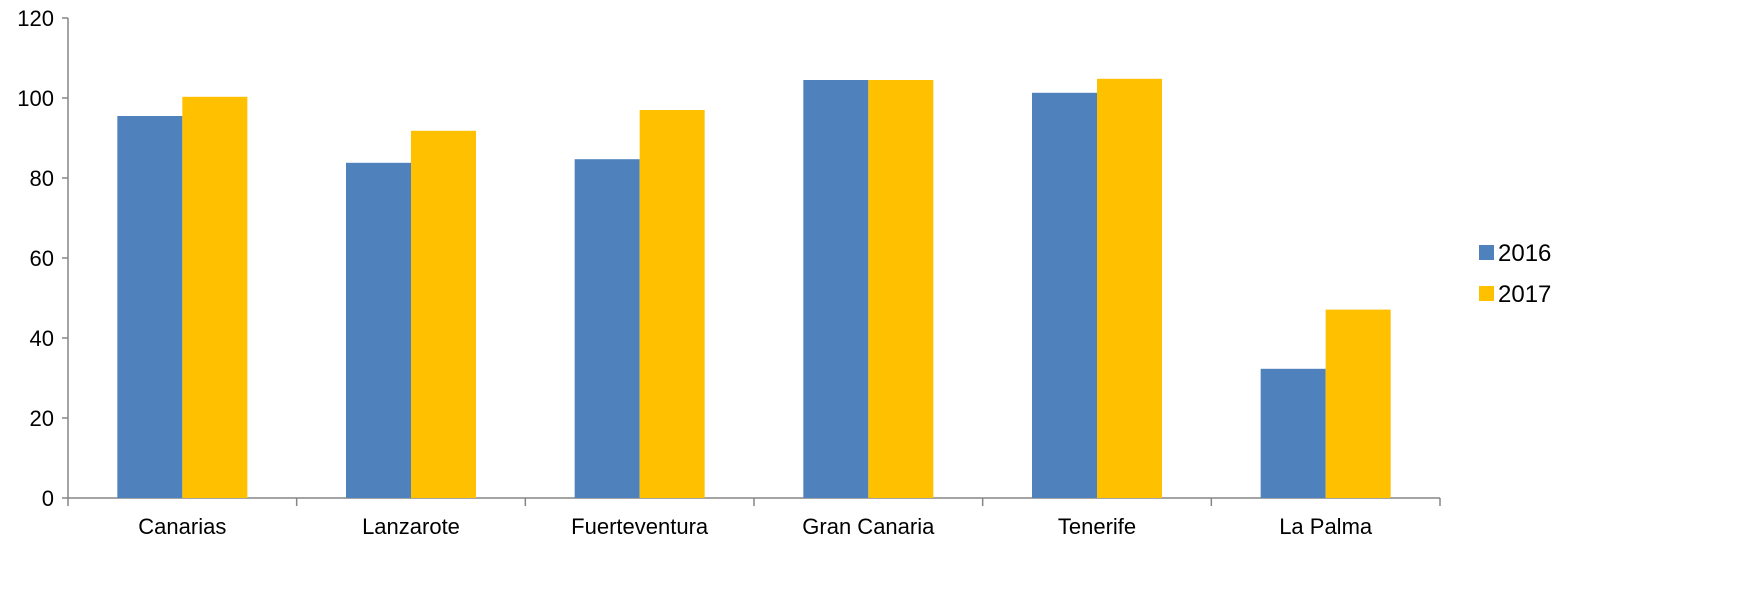 Image resolution: width=1744 pixels, height=599 pixels. I want to click on bar-2016-canarias, so click(149, 307).